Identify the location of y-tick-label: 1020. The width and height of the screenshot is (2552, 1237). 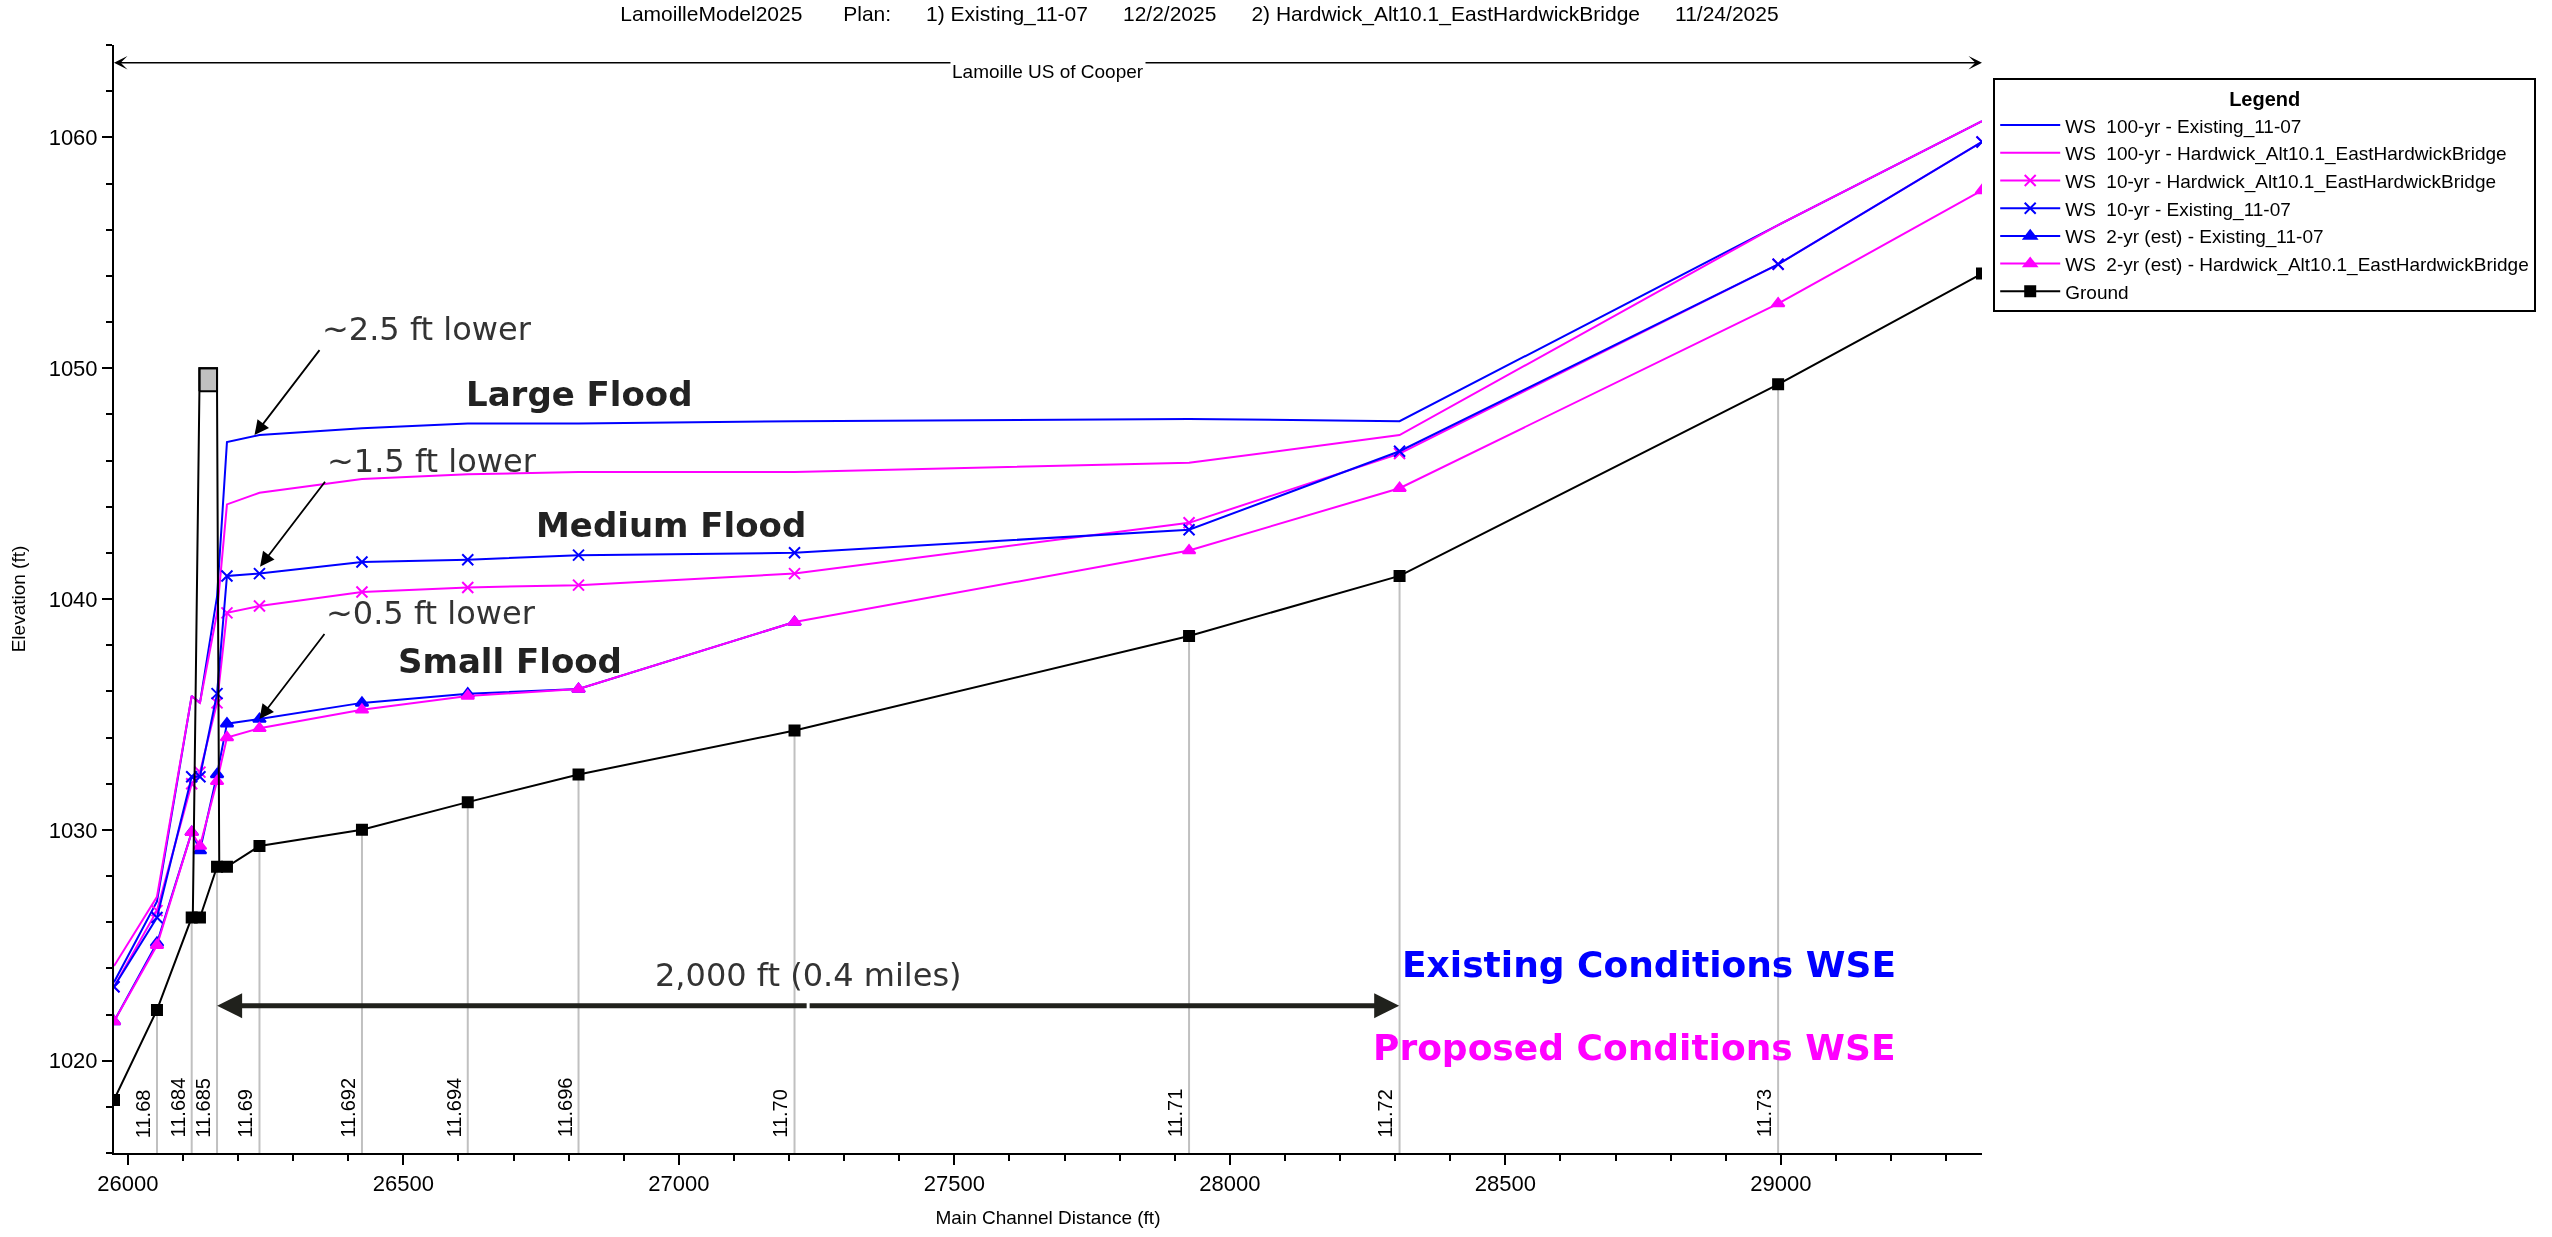
(73, 1061).